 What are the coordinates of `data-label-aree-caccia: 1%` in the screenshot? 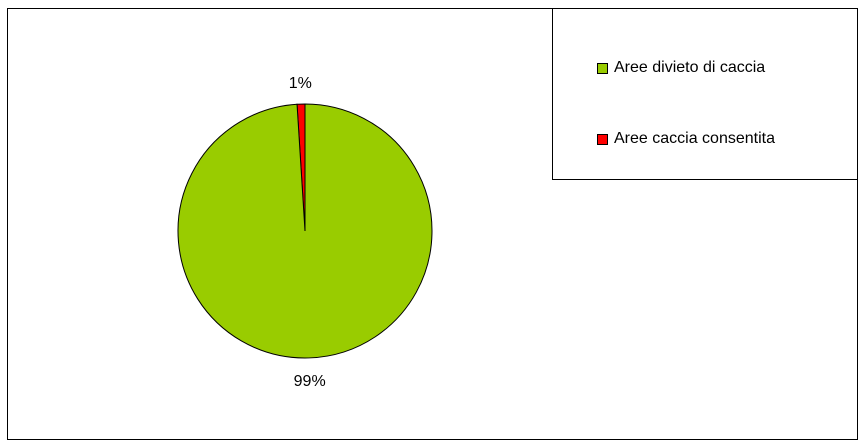 It's located at (300, 83).